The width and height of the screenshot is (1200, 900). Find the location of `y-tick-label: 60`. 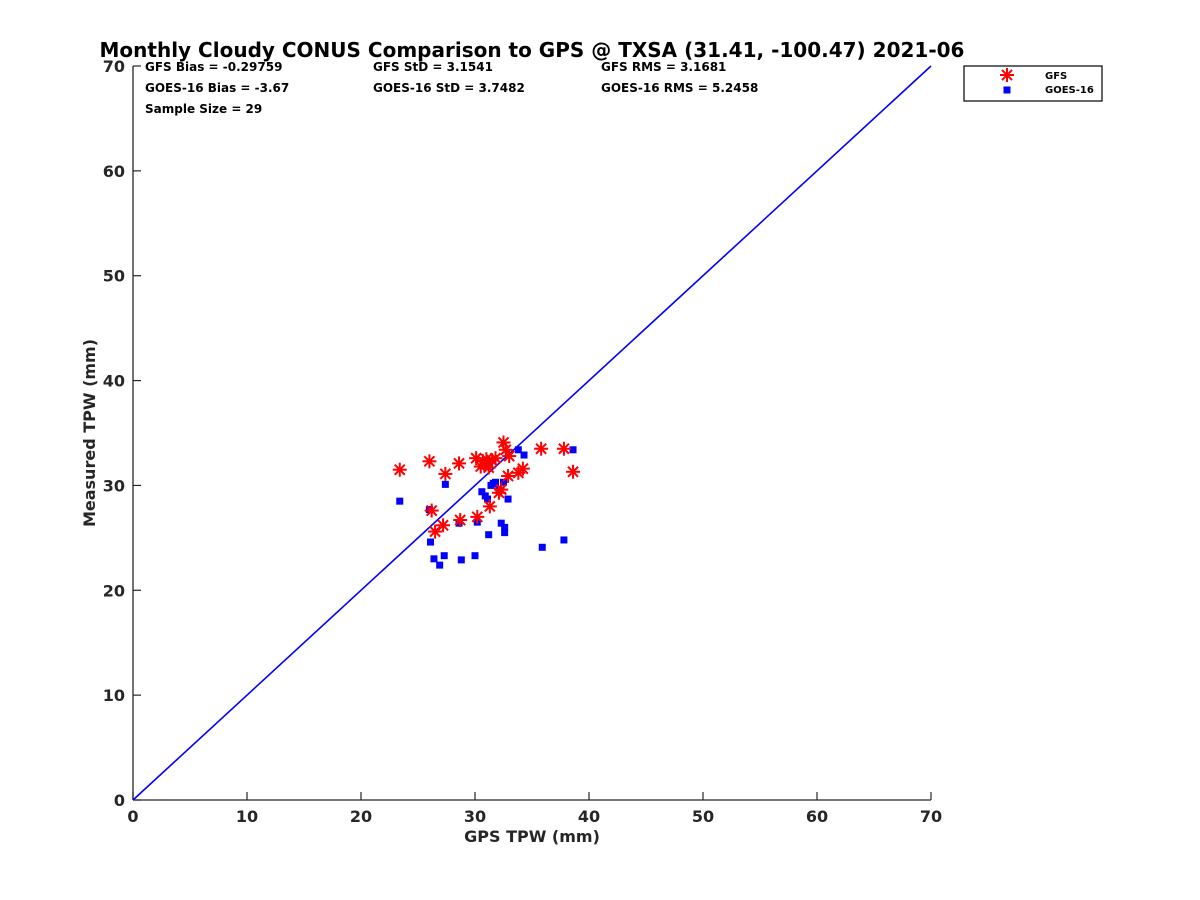

y-tick-label: 60 is located at coordinates (114, 171).